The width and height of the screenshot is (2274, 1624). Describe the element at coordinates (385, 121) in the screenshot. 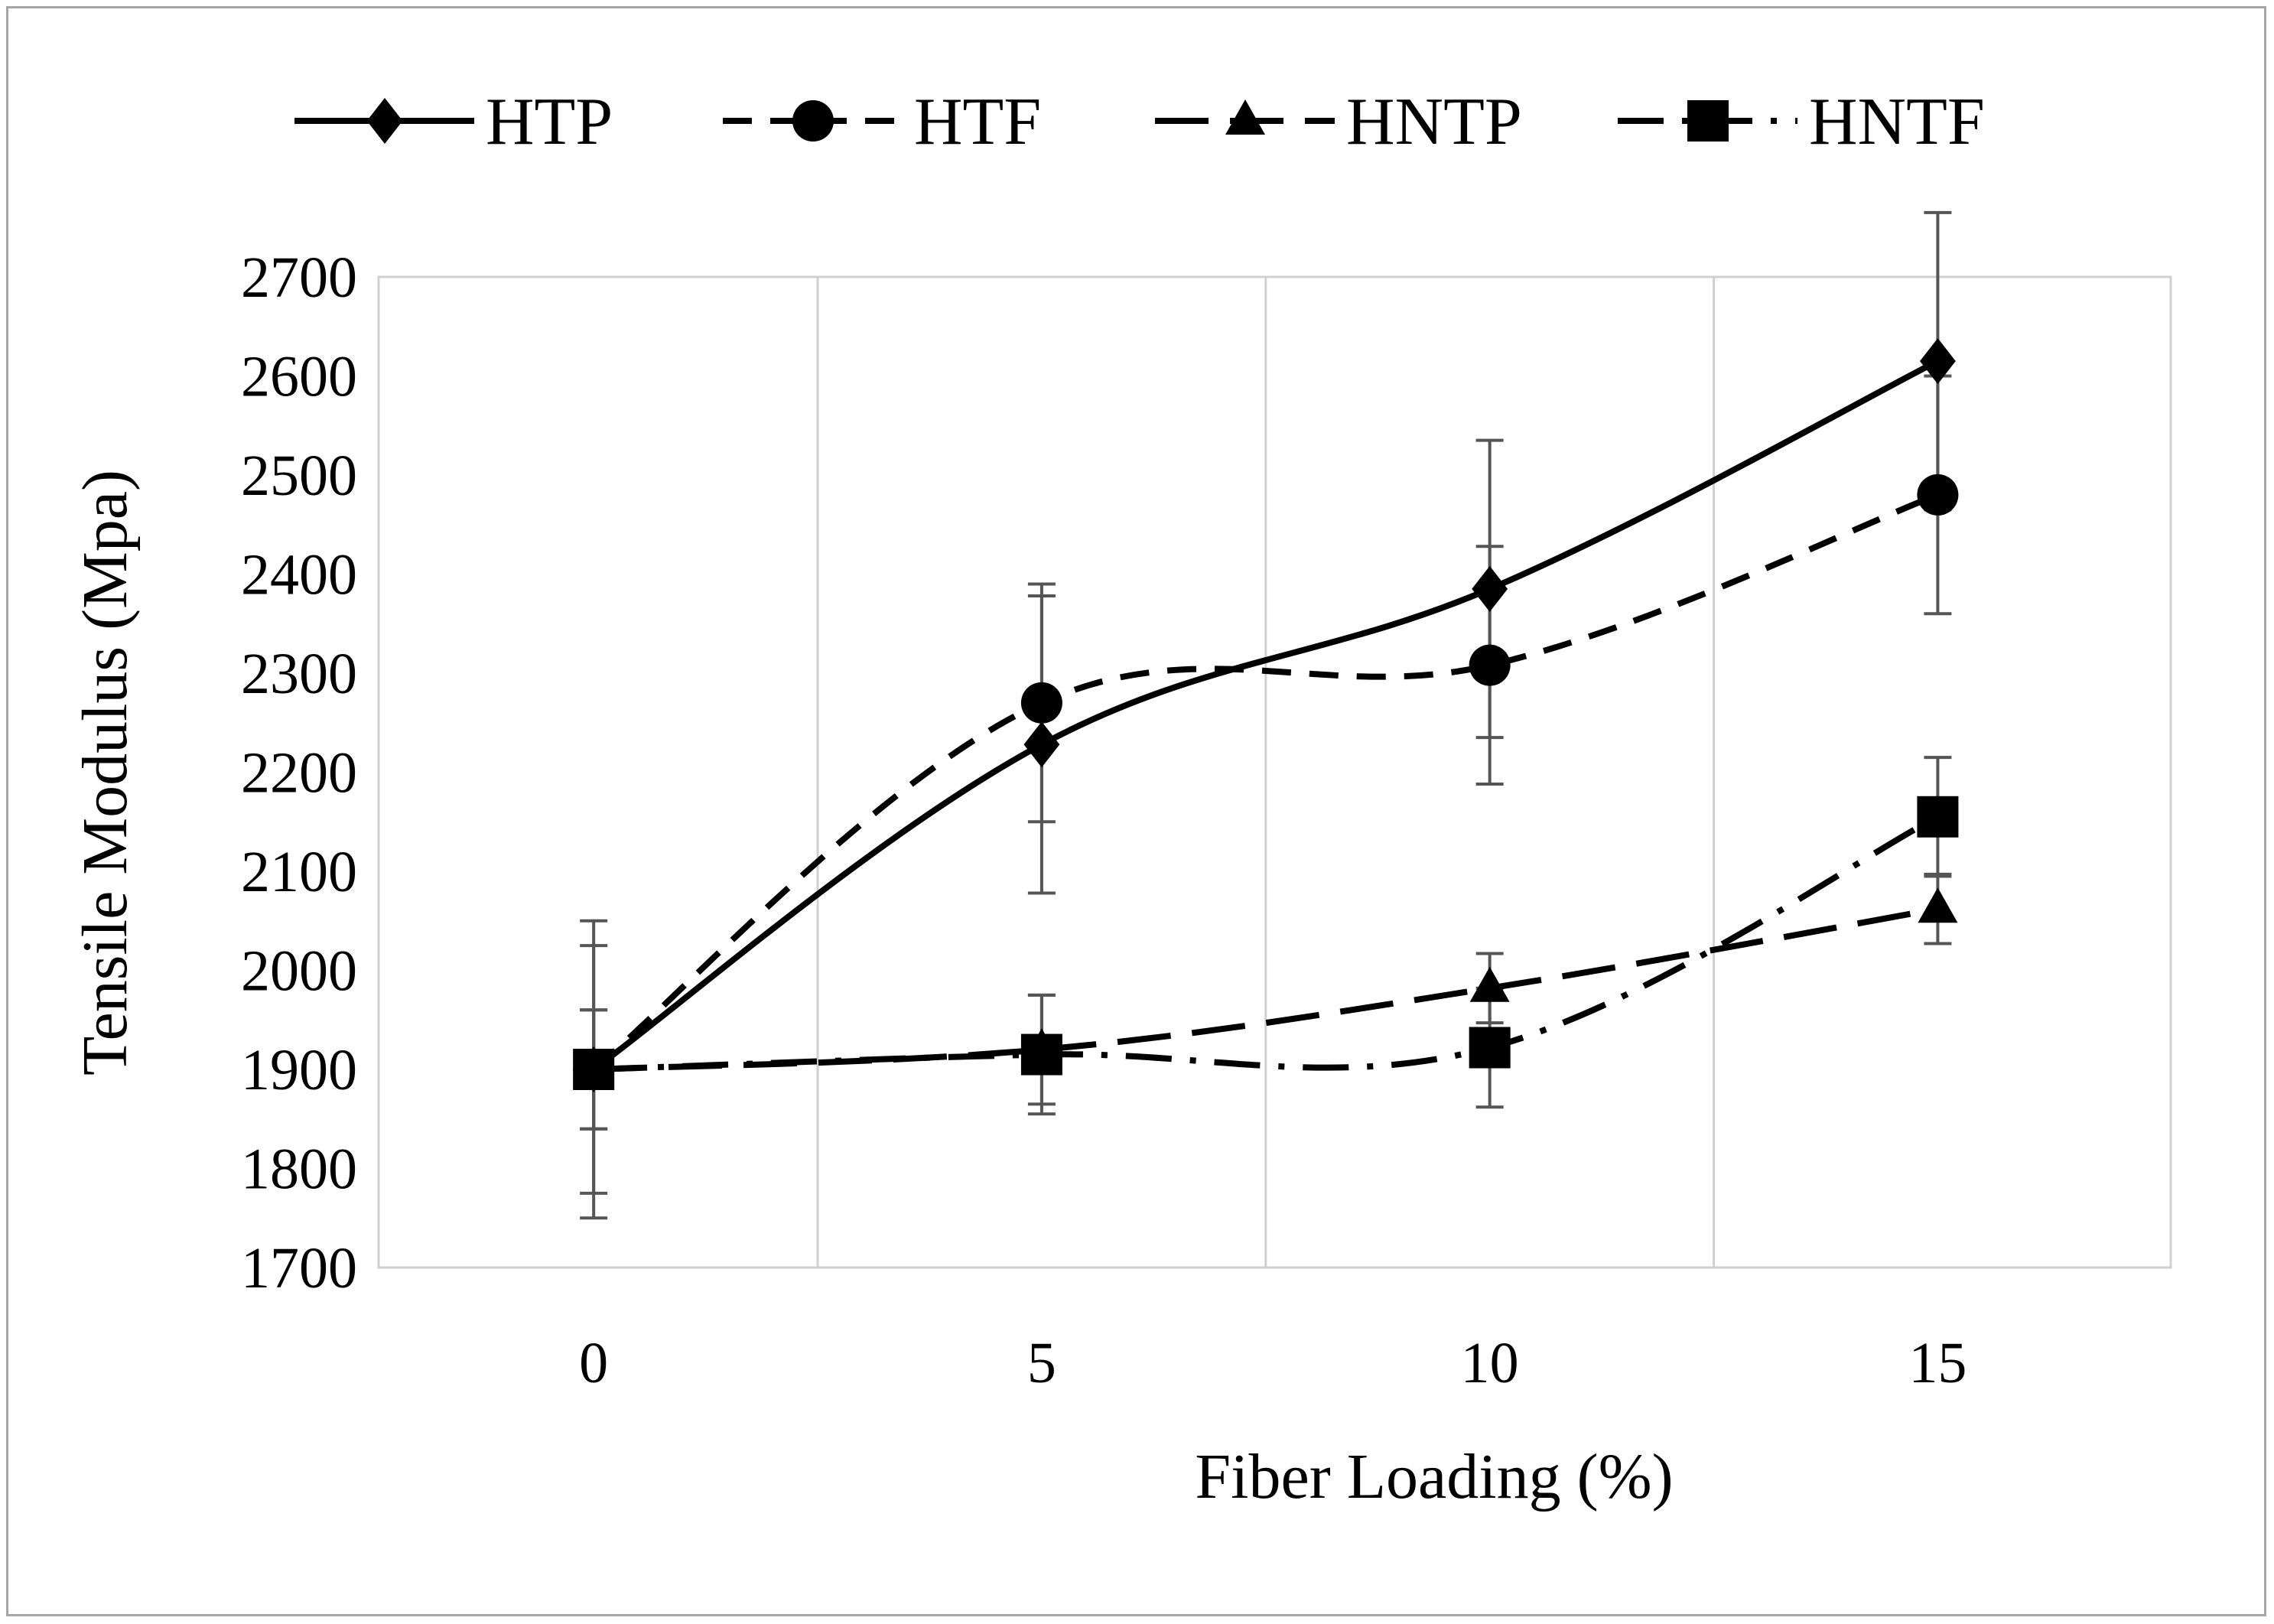

I see `legend-marker-htp` at that location.